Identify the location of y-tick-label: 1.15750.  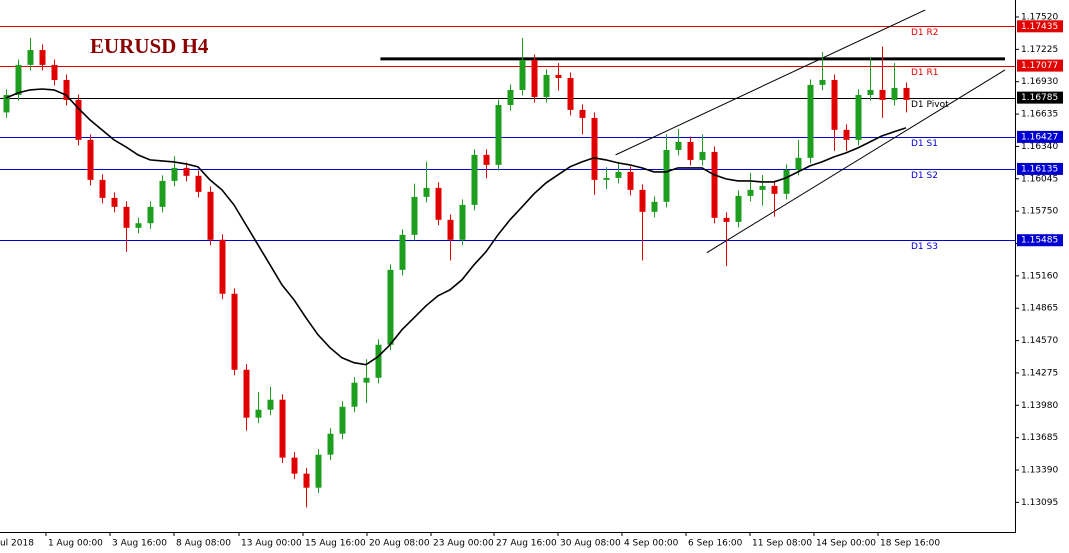
(1039, 212).